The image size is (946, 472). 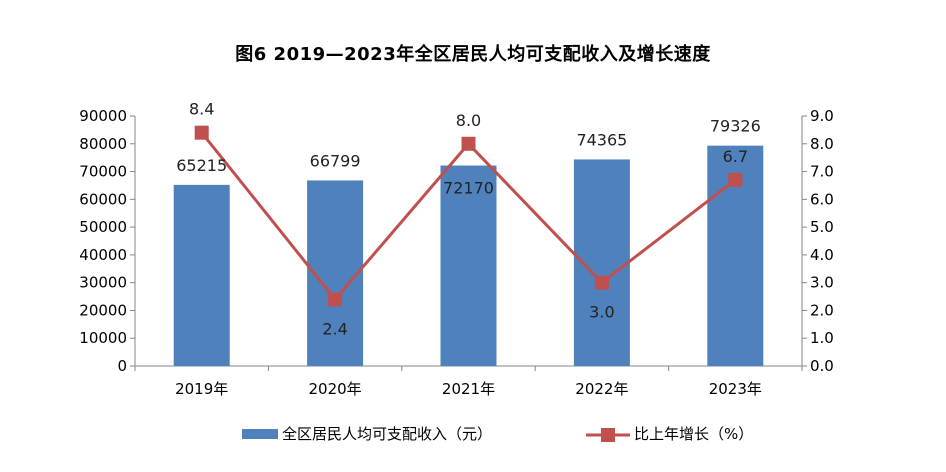 What do you see at coordinates (735, 156) in the screenshot?
I see `growth-value-label: 6.7` at bounding box center [735, 156].